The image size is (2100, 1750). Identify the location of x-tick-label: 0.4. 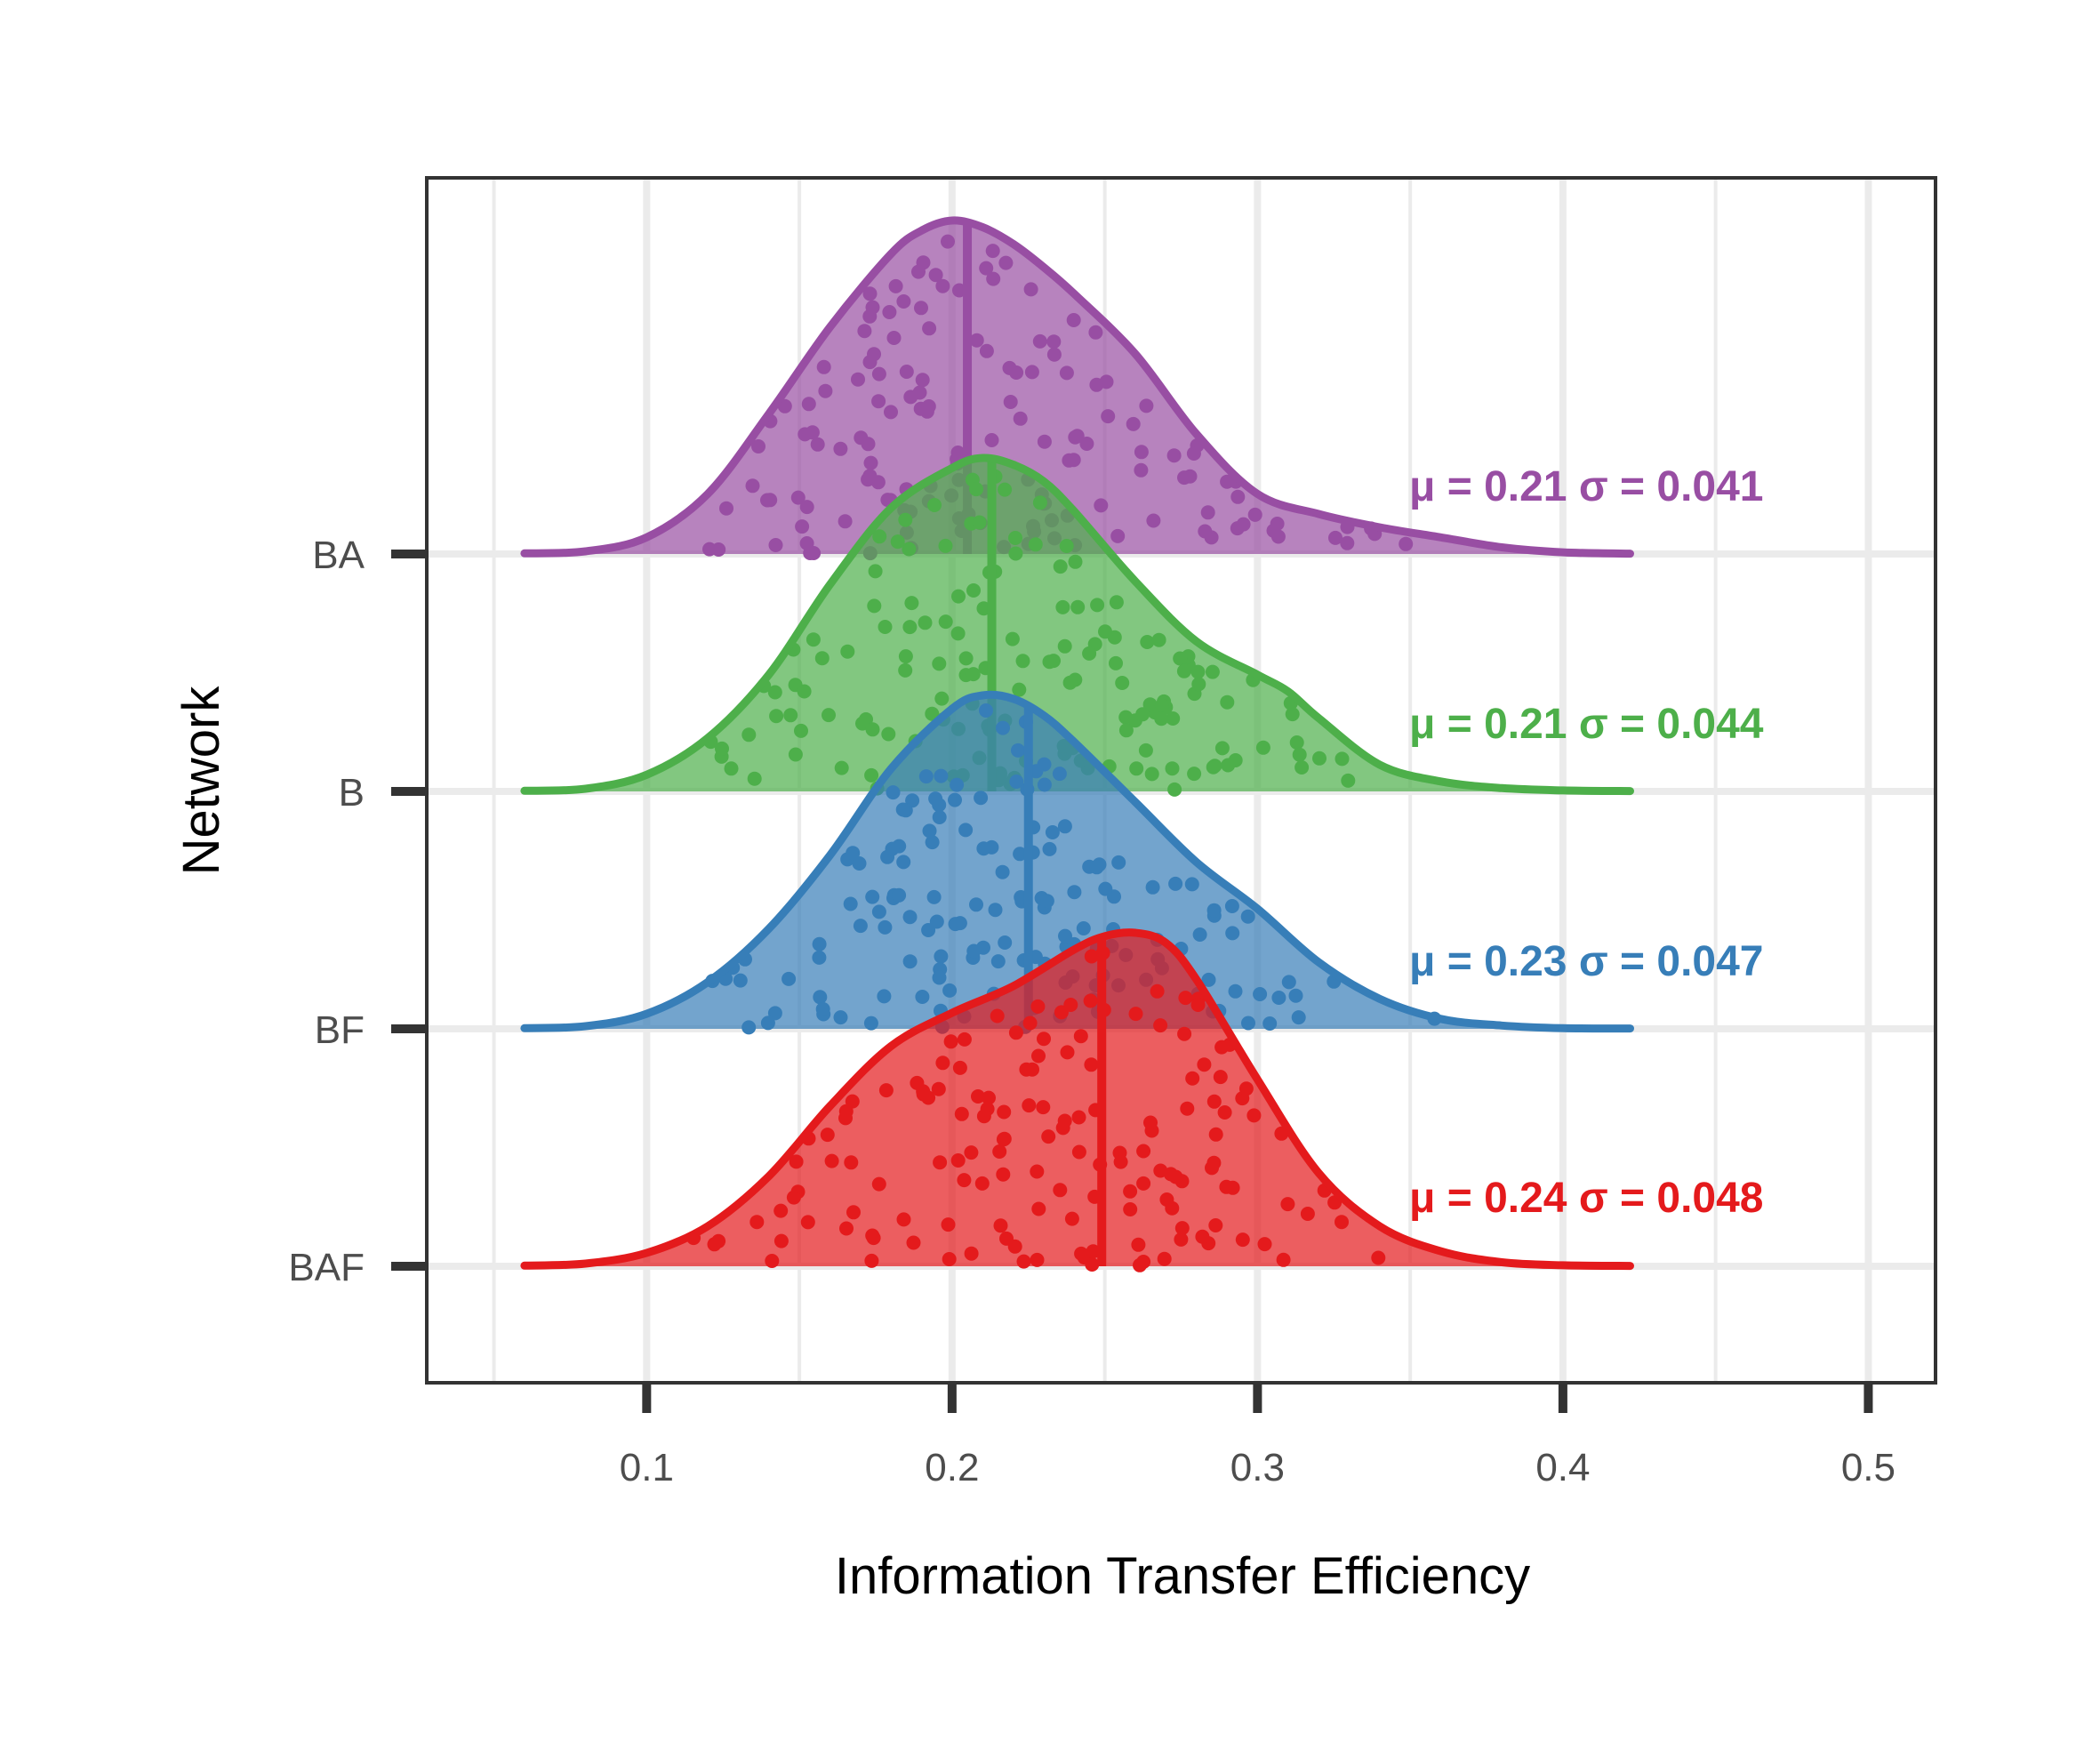
(1562, 1467).